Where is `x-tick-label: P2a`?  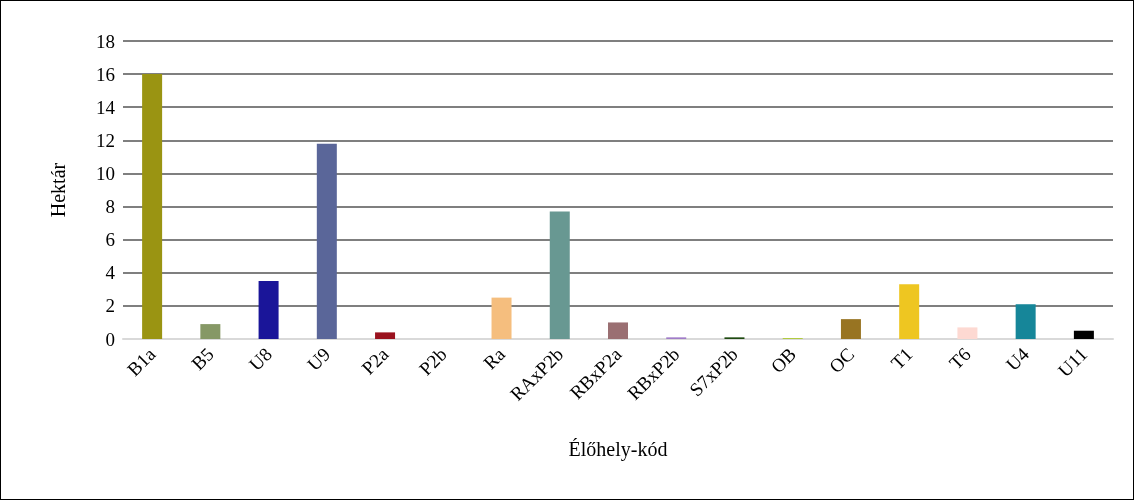 x-tick-label: P2a is located at coordinates (375, 361).